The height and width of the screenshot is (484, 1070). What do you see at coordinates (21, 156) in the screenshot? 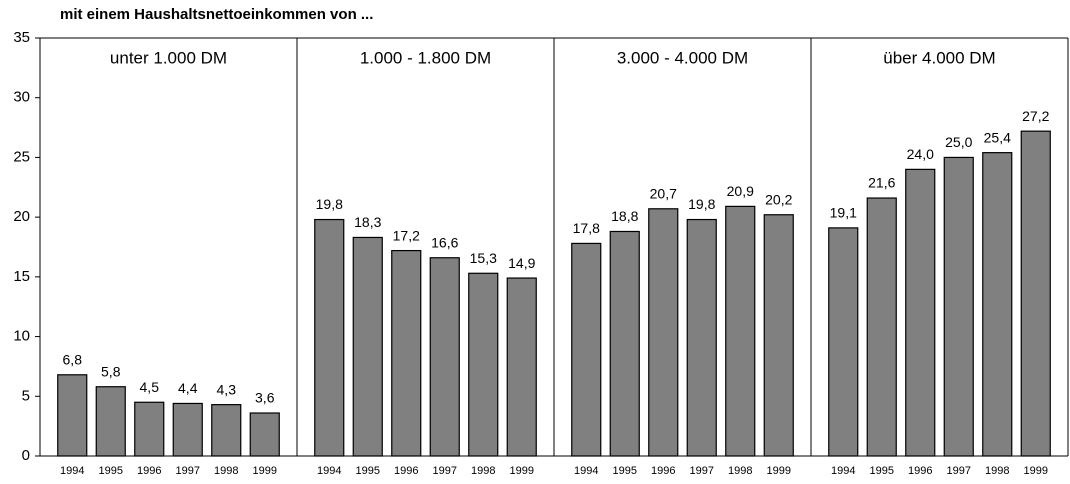
I see `y-tick-label: 25` at bounding box center [21, 156].